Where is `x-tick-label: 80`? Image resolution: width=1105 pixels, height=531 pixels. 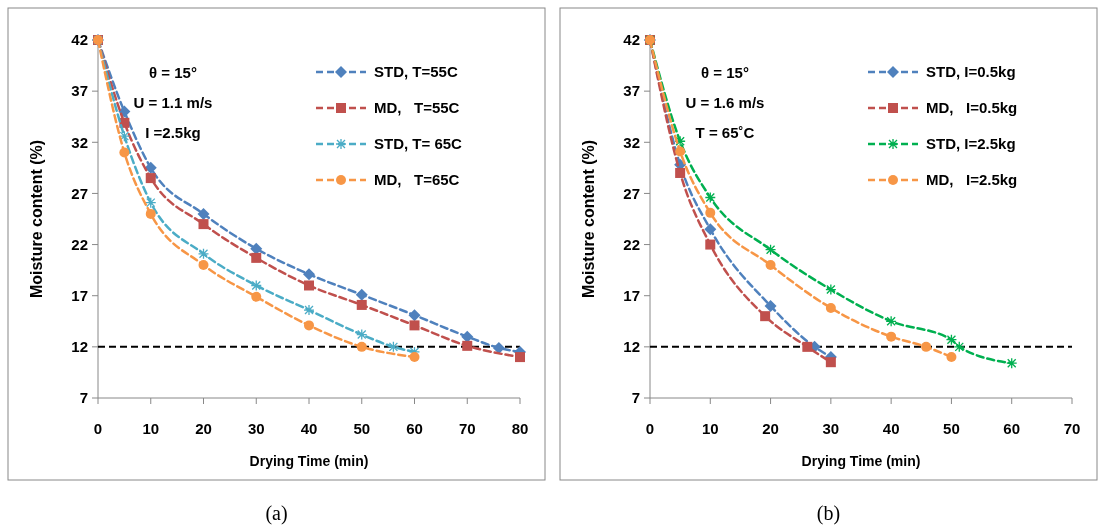
x-tick-label: 80 is located at coordinates (520, 428).